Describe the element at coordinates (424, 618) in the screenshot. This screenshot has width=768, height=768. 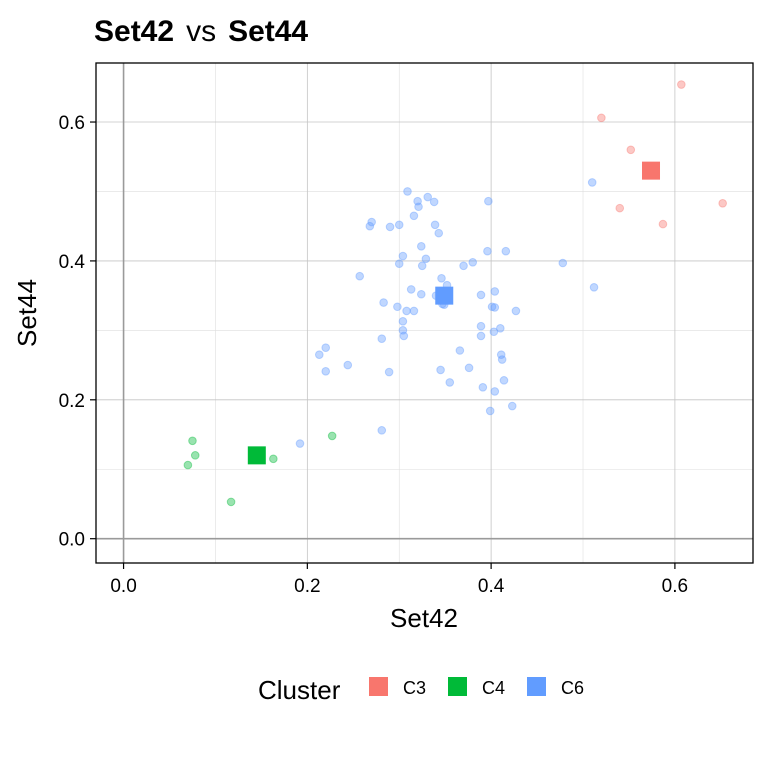
I see `x-axis-title: Set42` at that location.